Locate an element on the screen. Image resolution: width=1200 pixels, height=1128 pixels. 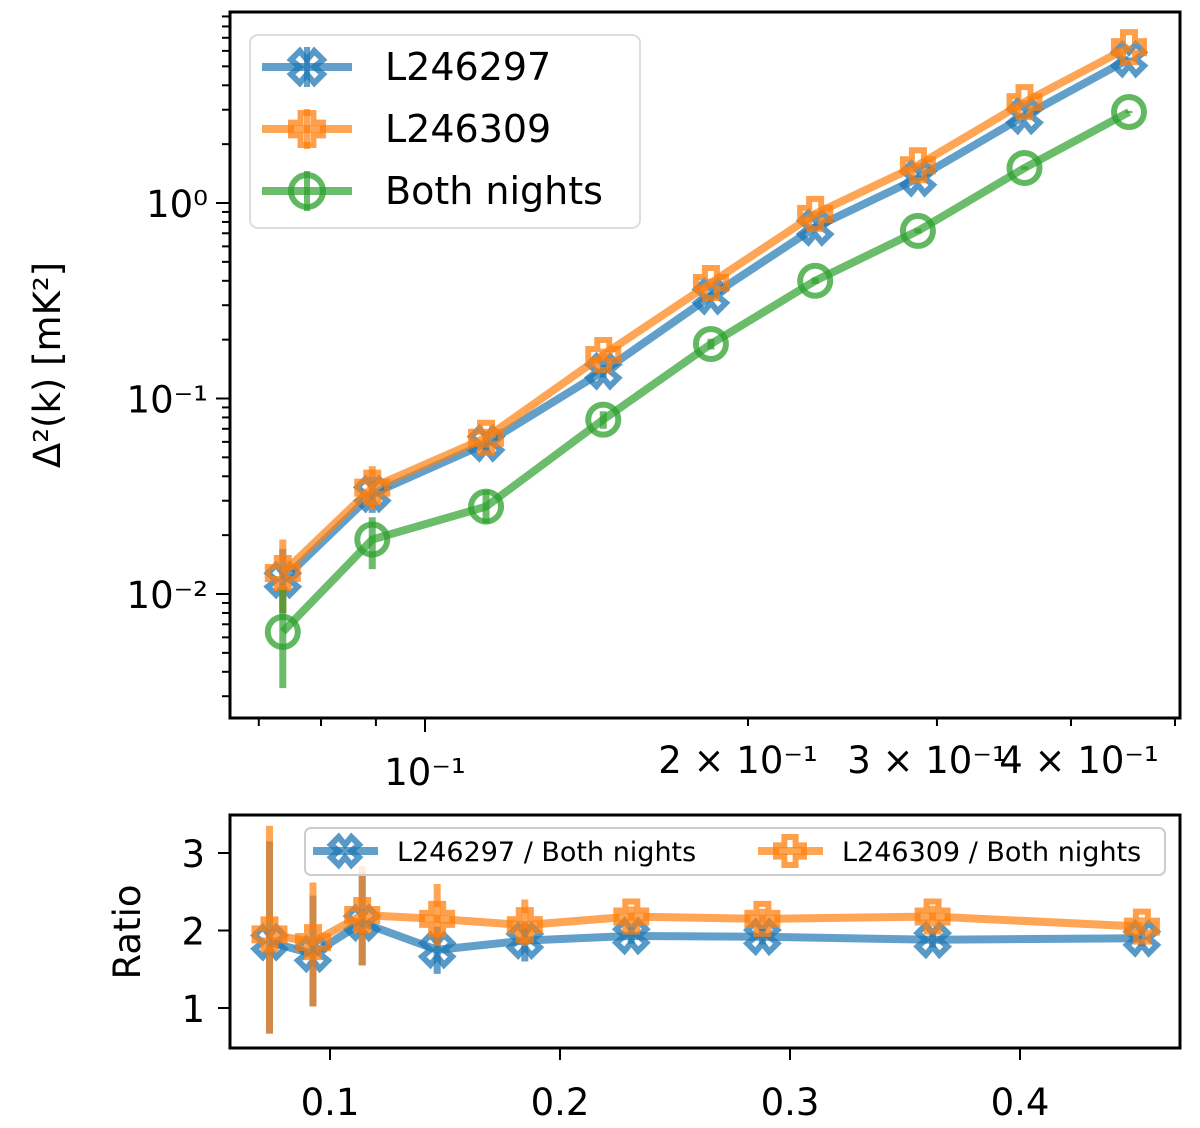
legend: L246297 L246309 Both nights is located at coordinates (445, 131).